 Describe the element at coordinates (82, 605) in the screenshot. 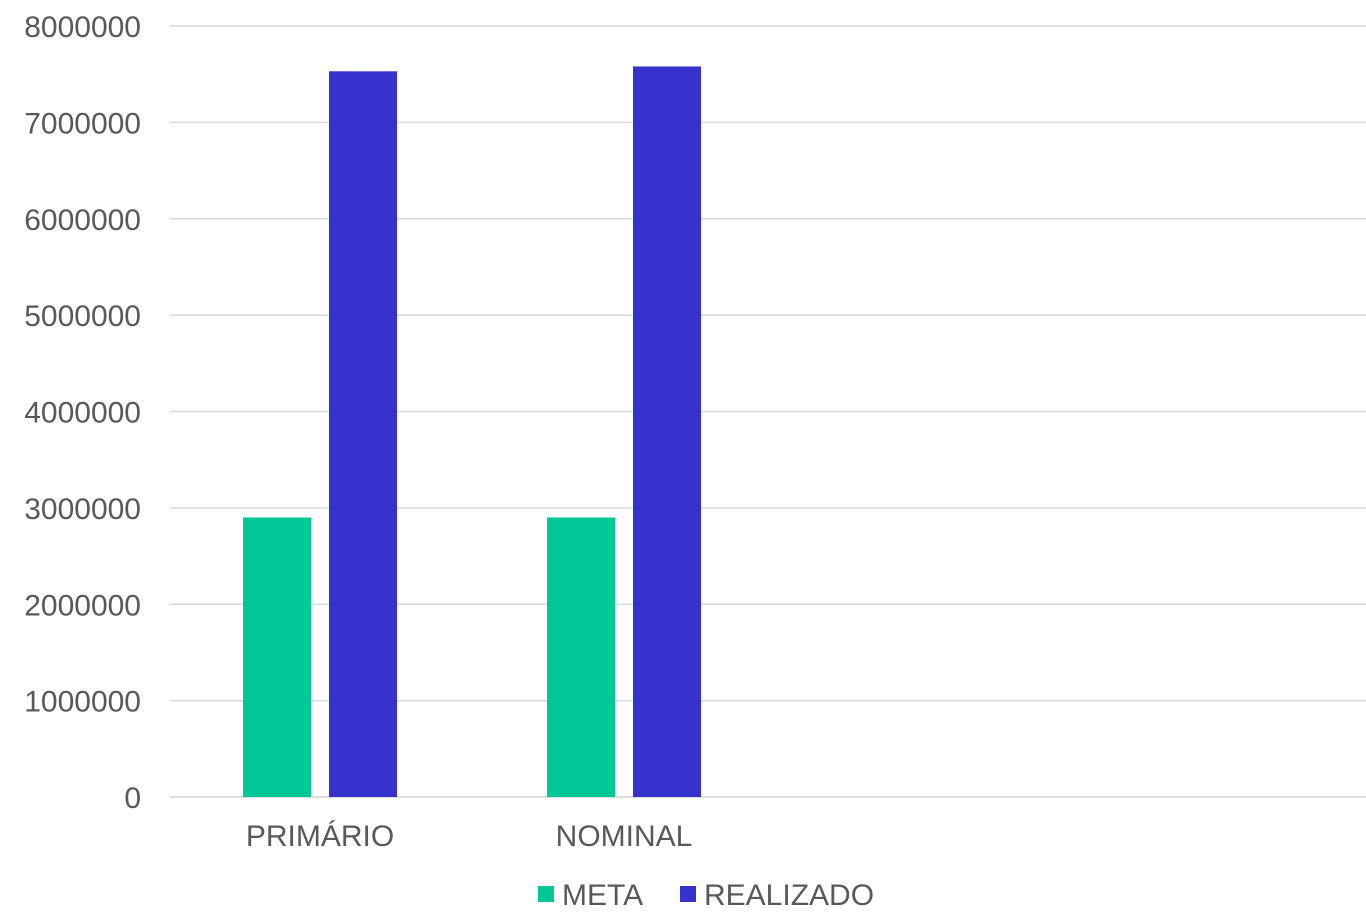

I see `y-tick-label: 2000000` at that location.